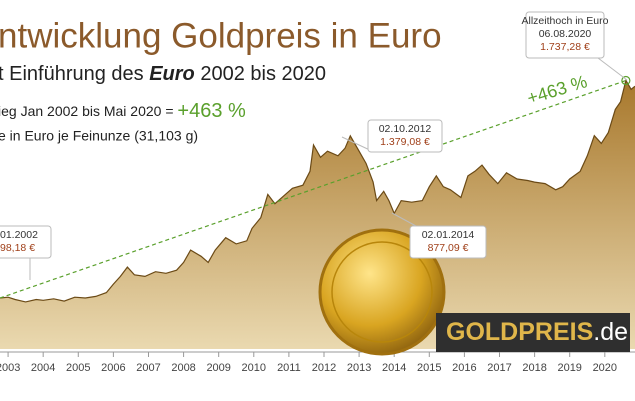 The image size is (635, 401). Describe the element at coordinates (324, 368) in the screenshot. I see `x-tick-label: 2012` at that location.